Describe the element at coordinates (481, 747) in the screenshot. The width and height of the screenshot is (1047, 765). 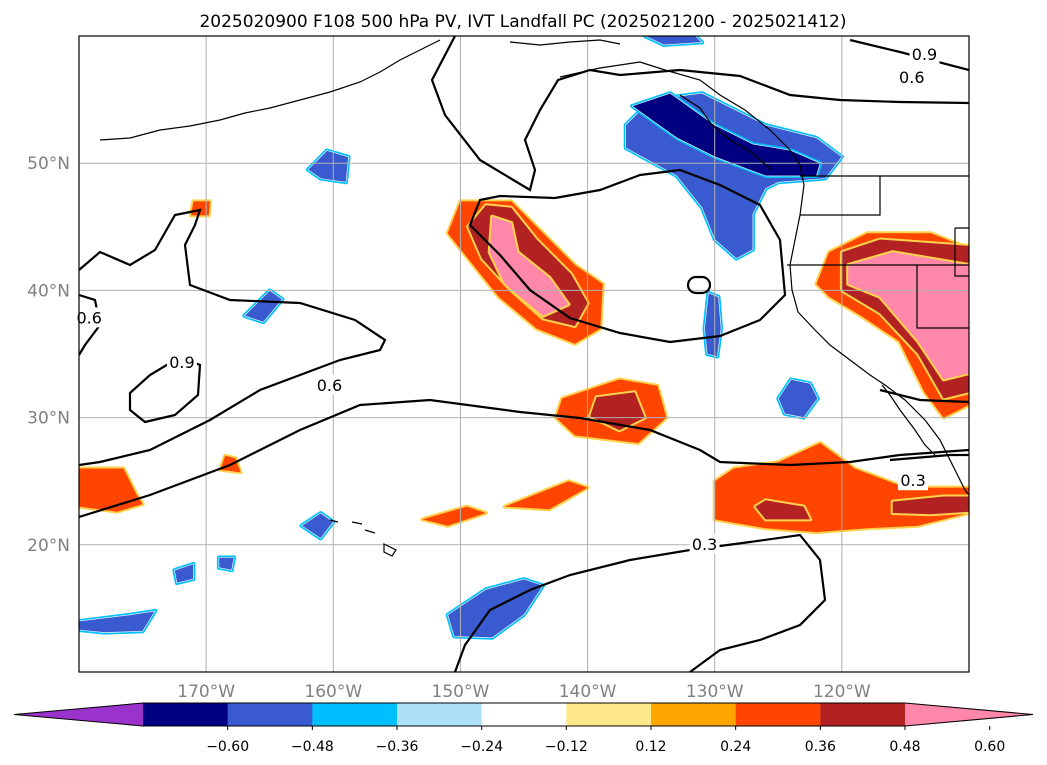
I see `colorbar-tick-label: −0.24` at that location.